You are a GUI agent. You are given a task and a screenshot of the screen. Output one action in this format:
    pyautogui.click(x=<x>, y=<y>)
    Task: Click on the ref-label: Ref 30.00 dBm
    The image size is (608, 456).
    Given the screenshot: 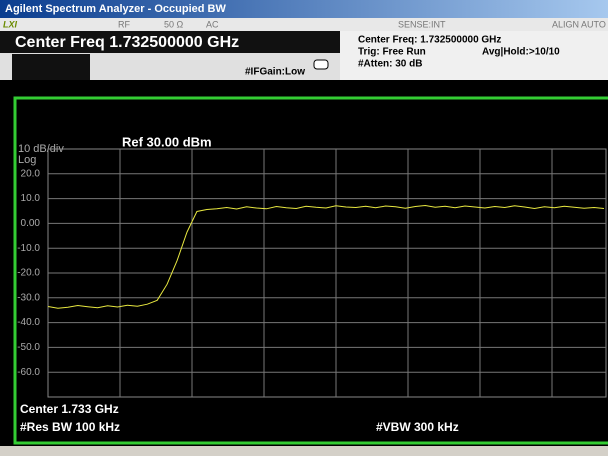 What is the action you would take?
    pyautogui.click(x=167, y=141)
    